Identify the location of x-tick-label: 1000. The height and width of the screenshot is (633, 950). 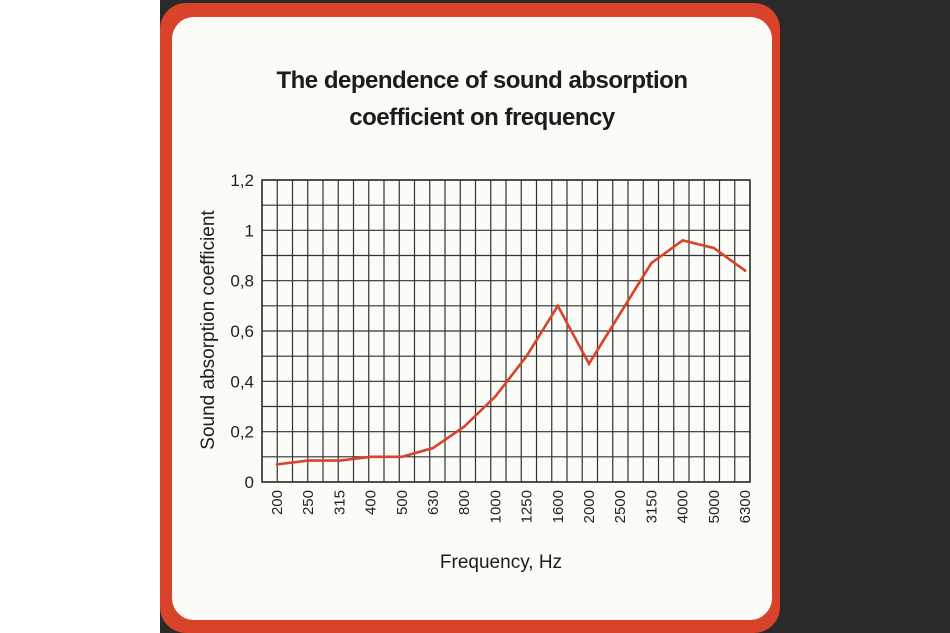
(495, 506).